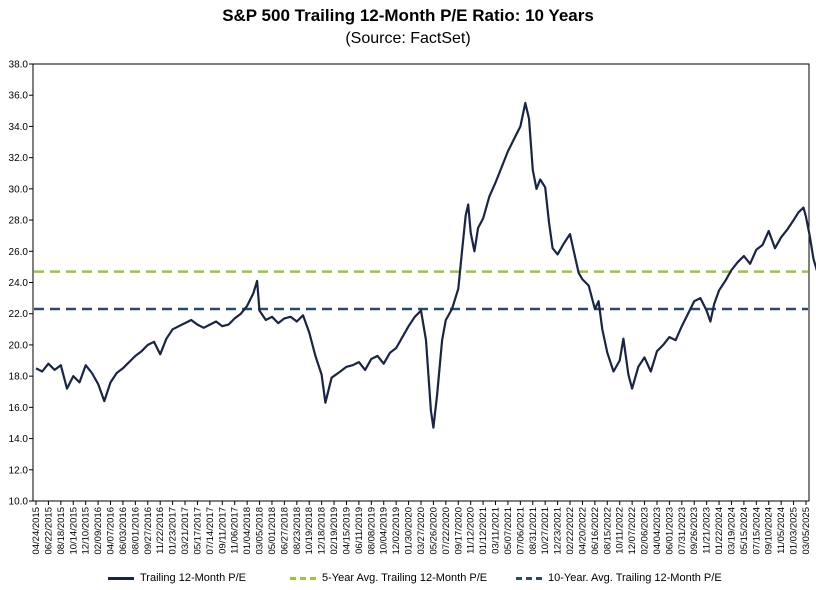 The height and width of the screenshot is (590, 816). I want to click on x-tick-label: 04/24/2015, so click(36, 531).